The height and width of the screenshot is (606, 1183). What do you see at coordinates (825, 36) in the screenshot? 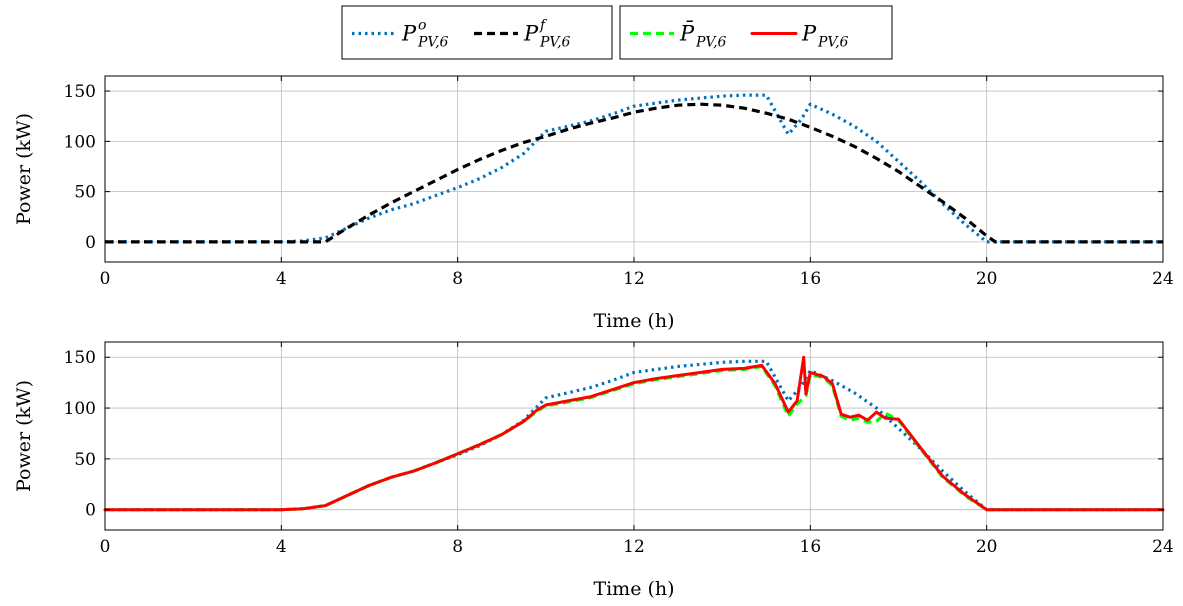
I see `legend-label-P: P PV,6` at bounding box center [825, 36].